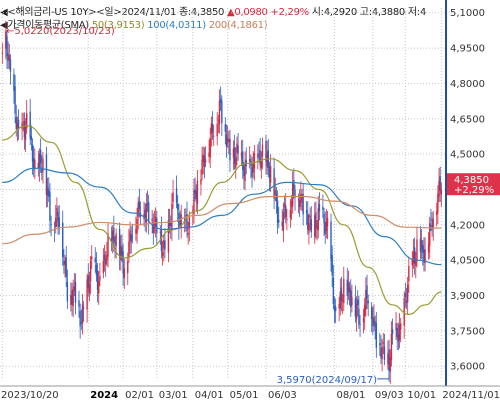 This screenshot has width=500, height=403. What do you see at coordinates (467, 155) in the screenshot?
I see `y-tick-label: 4,5000` at bounding box center [467, 155].